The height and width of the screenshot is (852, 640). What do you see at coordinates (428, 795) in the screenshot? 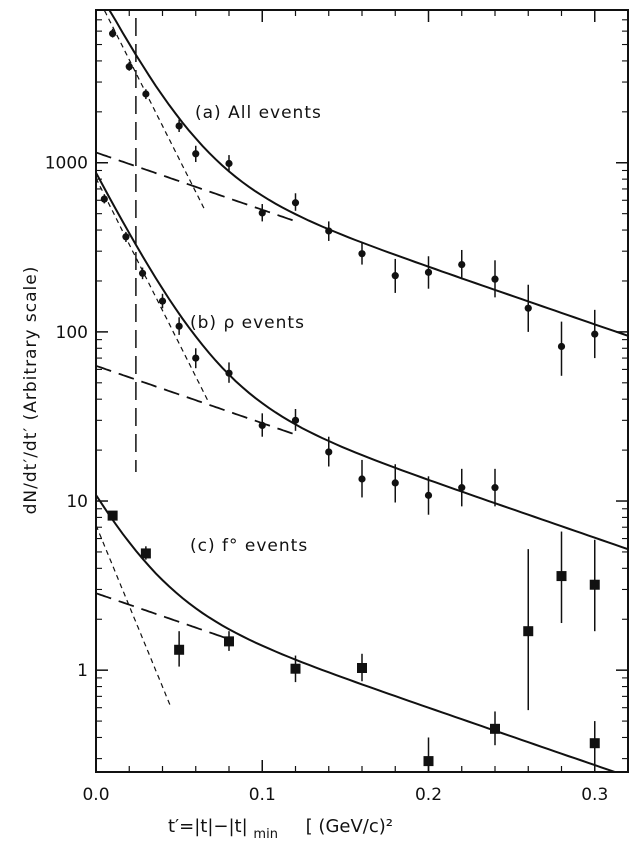
I see `x-tick-label-2: 0.2` at bounding box center [428, 795].